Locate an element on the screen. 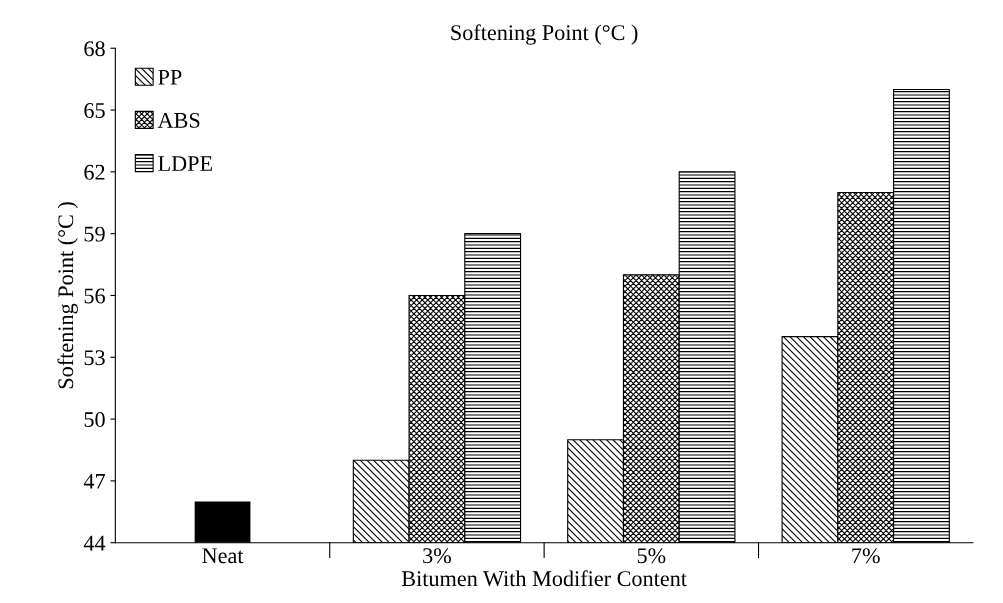 This screenshot has height=603, width=1003. y-tick-label: 44 is located at coordinates (94, 543).